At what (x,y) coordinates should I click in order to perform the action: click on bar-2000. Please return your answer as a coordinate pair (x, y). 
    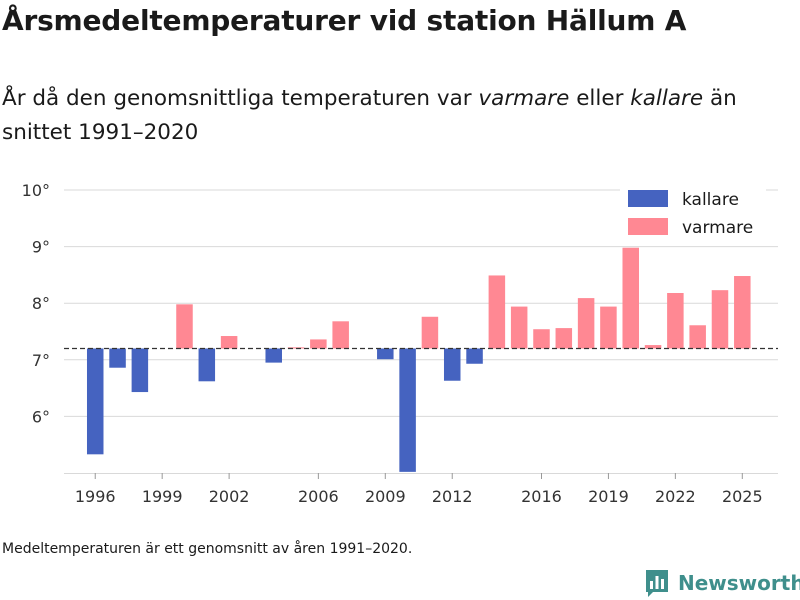
    Looking at the image, I should click on (184, 326).